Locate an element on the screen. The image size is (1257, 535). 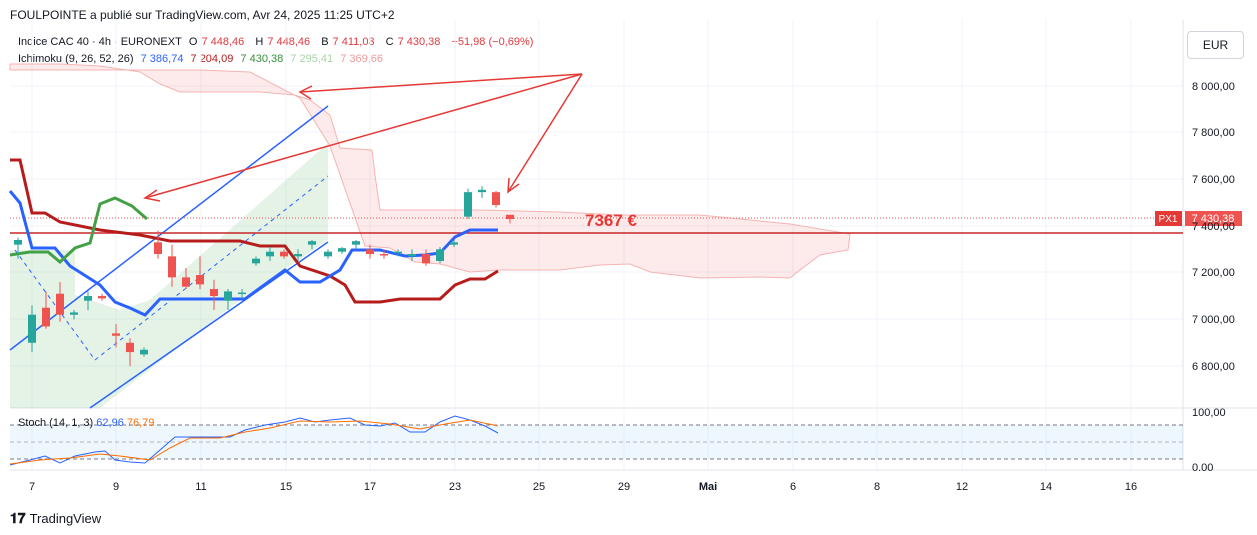
stoch-legend: Stoch (14, 1, 3) 62,96 76,79 is located at coordinates (86, 423).